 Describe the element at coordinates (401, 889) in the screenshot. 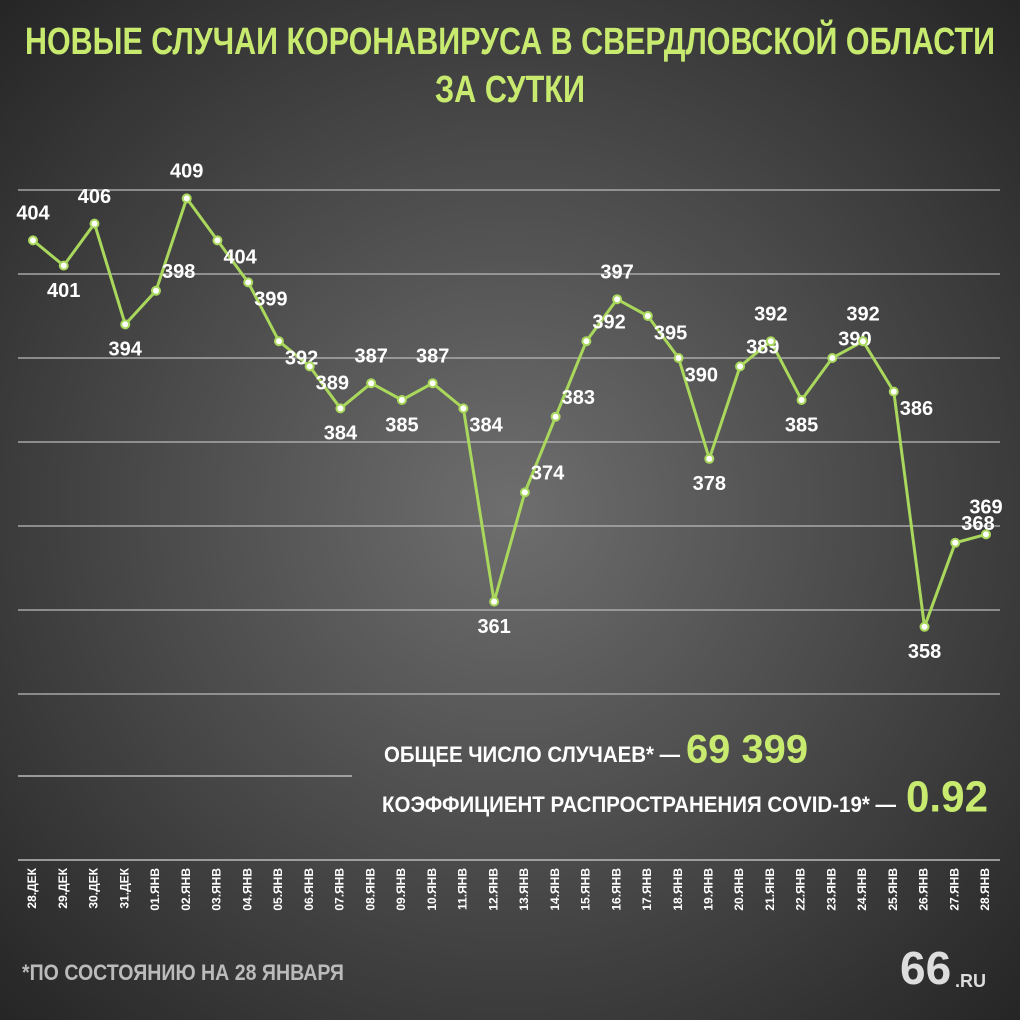

I see `x-tick-label: 09.ЯНВ` at that location.